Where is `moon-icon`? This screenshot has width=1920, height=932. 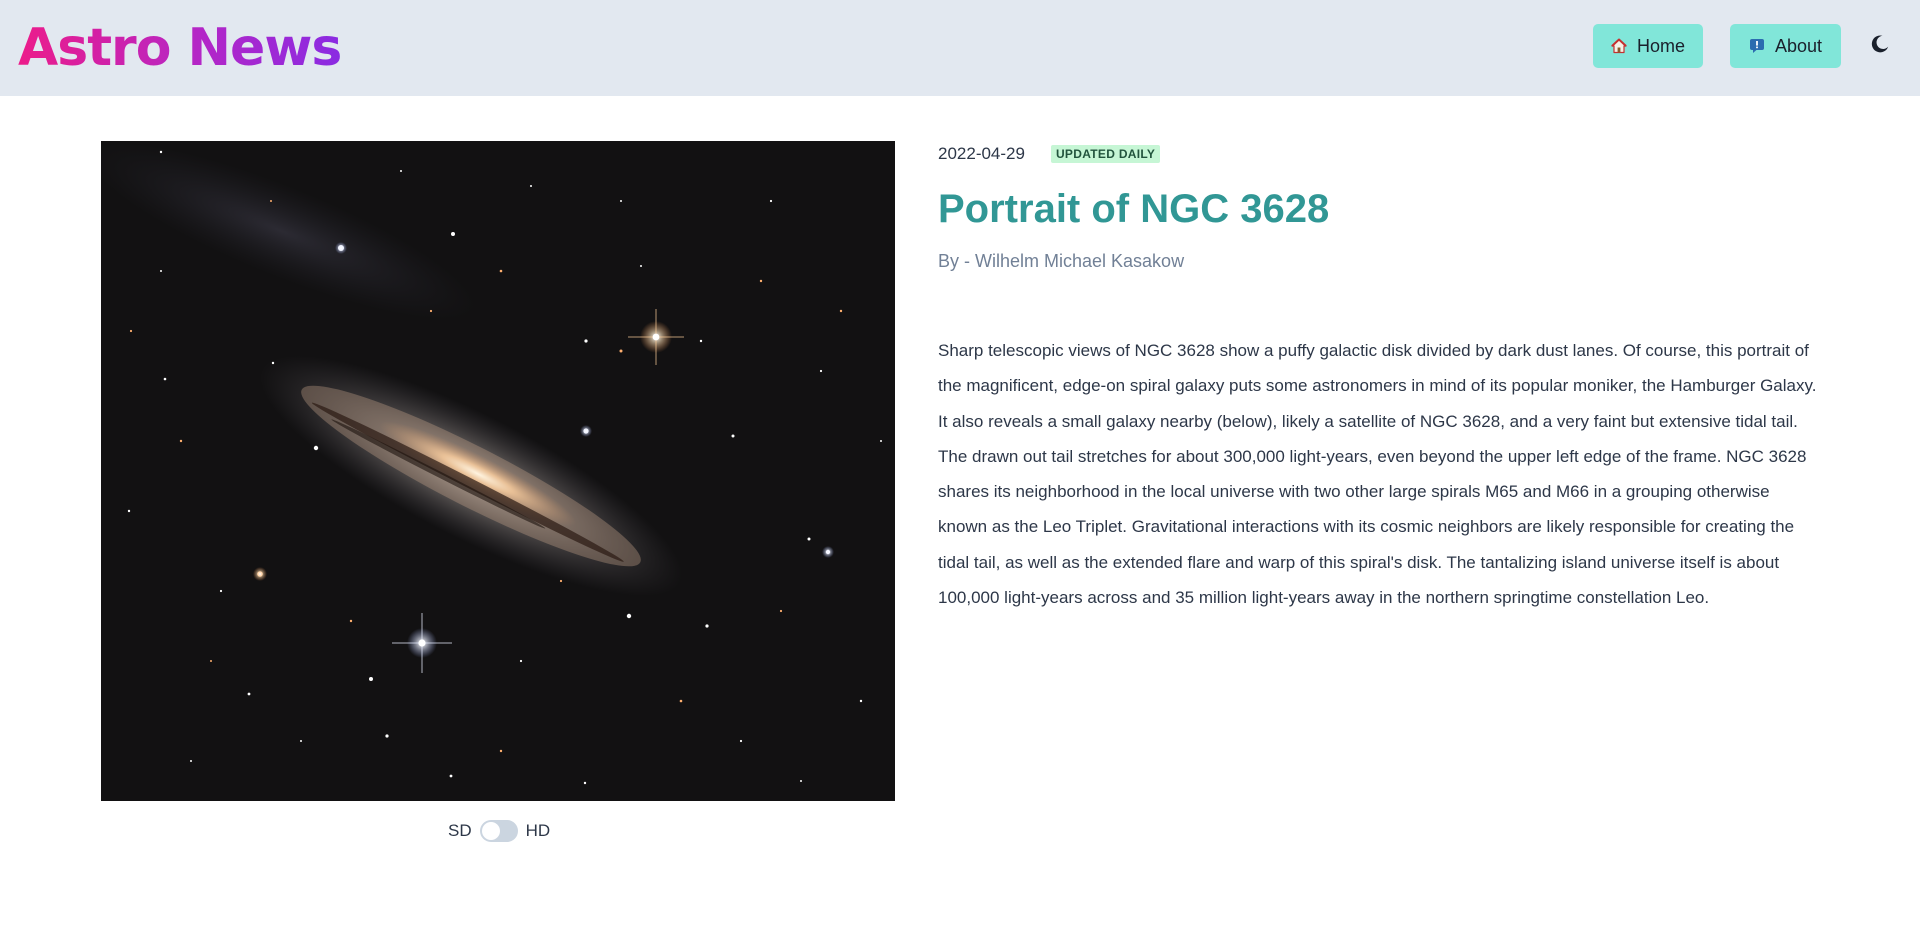 moon-icon is located at coordinates (1880, 46).